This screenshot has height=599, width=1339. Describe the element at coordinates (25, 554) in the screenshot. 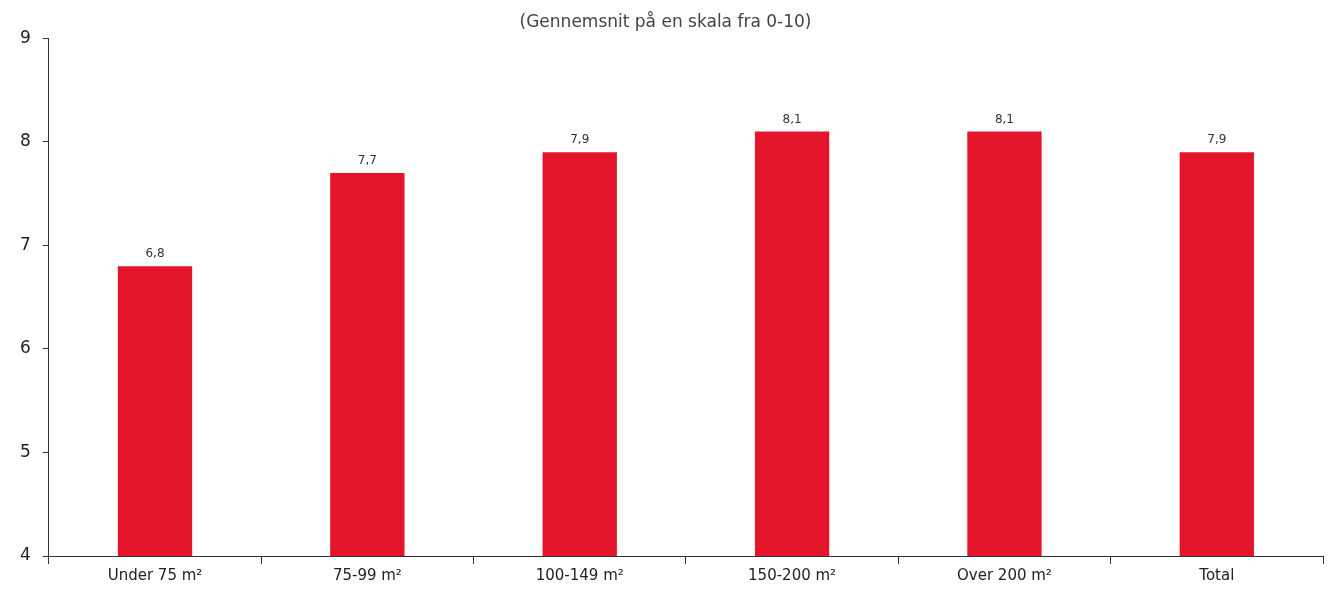

I see `y-tick-label: 4` at that location.